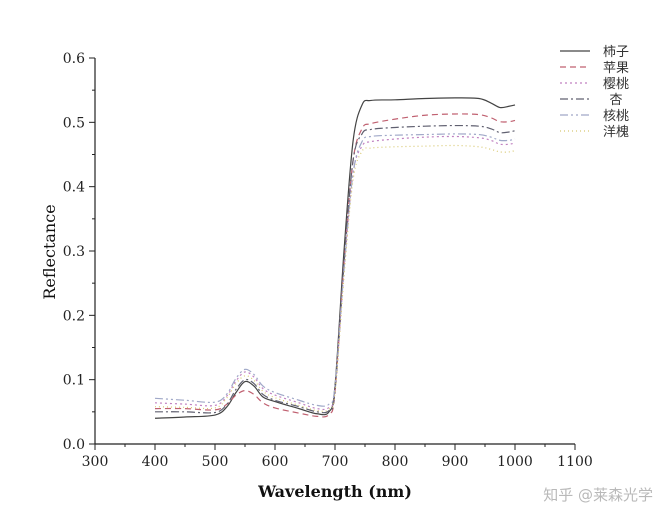 The image size is (672, 523). Describe the element at coordinates (74, 445) in the screenshot. I see `y-tick-label: 0.0` at that location.